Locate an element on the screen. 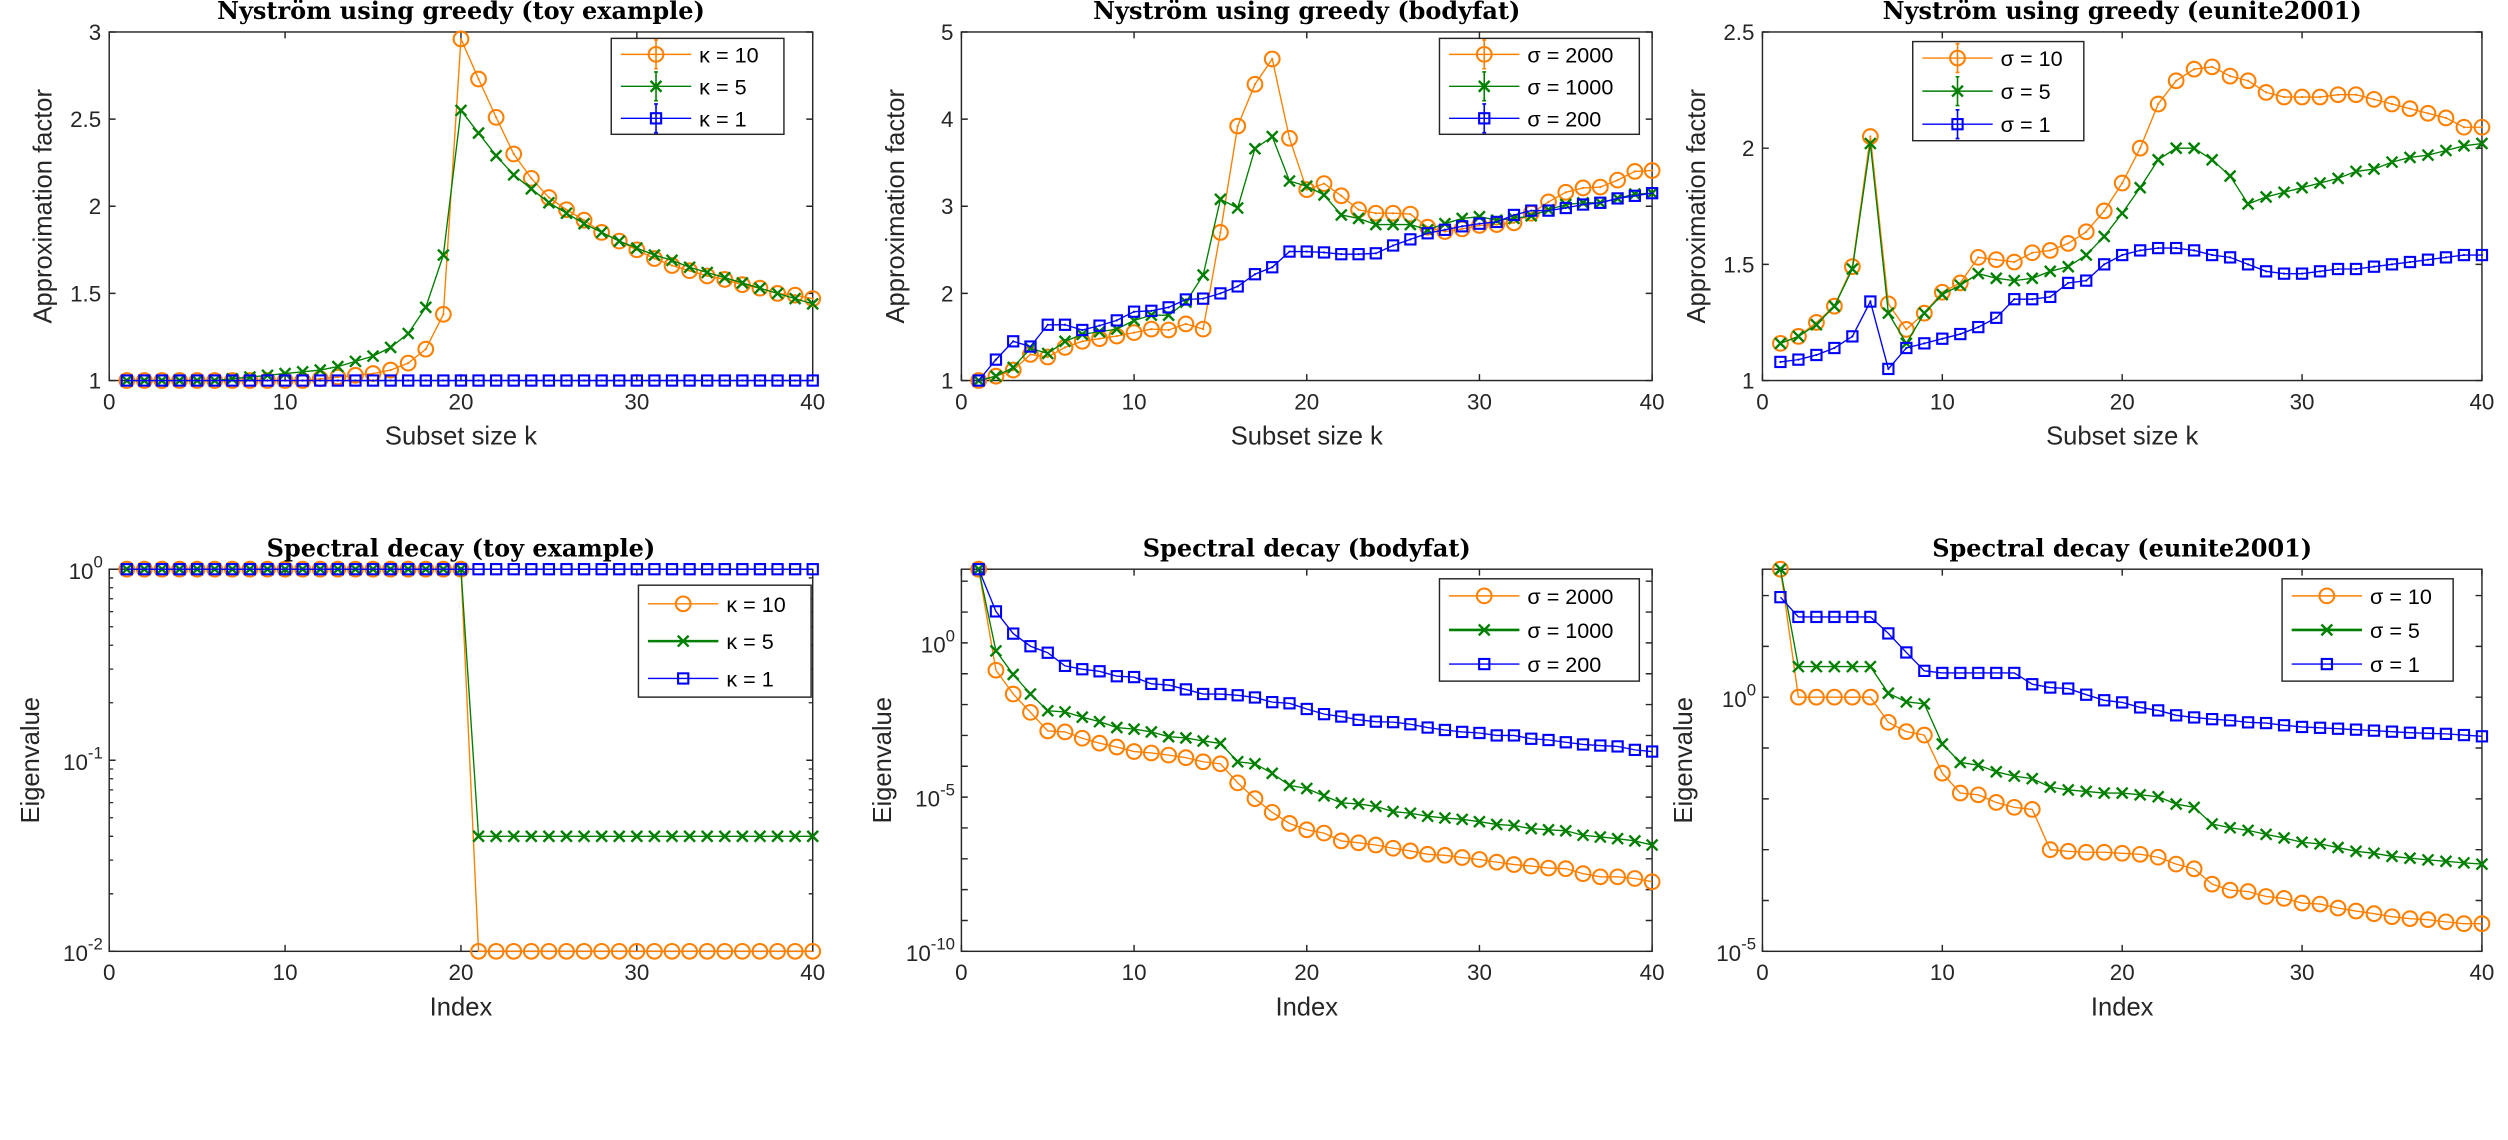 The height and width of the screenshot is (1140, 2508). x-axis-label: Index is located at coordinates (2122, 1007).